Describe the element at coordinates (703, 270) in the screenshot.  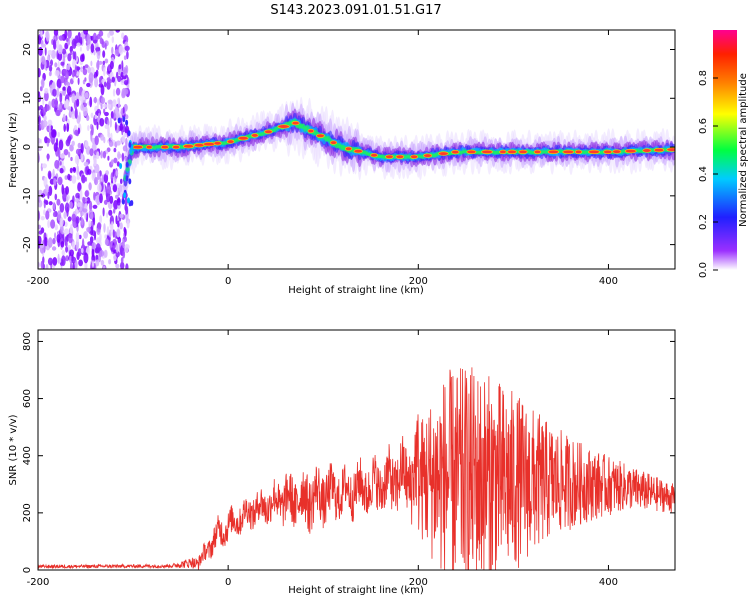
I see `colorbar-tick-label: 0.0` at that location.